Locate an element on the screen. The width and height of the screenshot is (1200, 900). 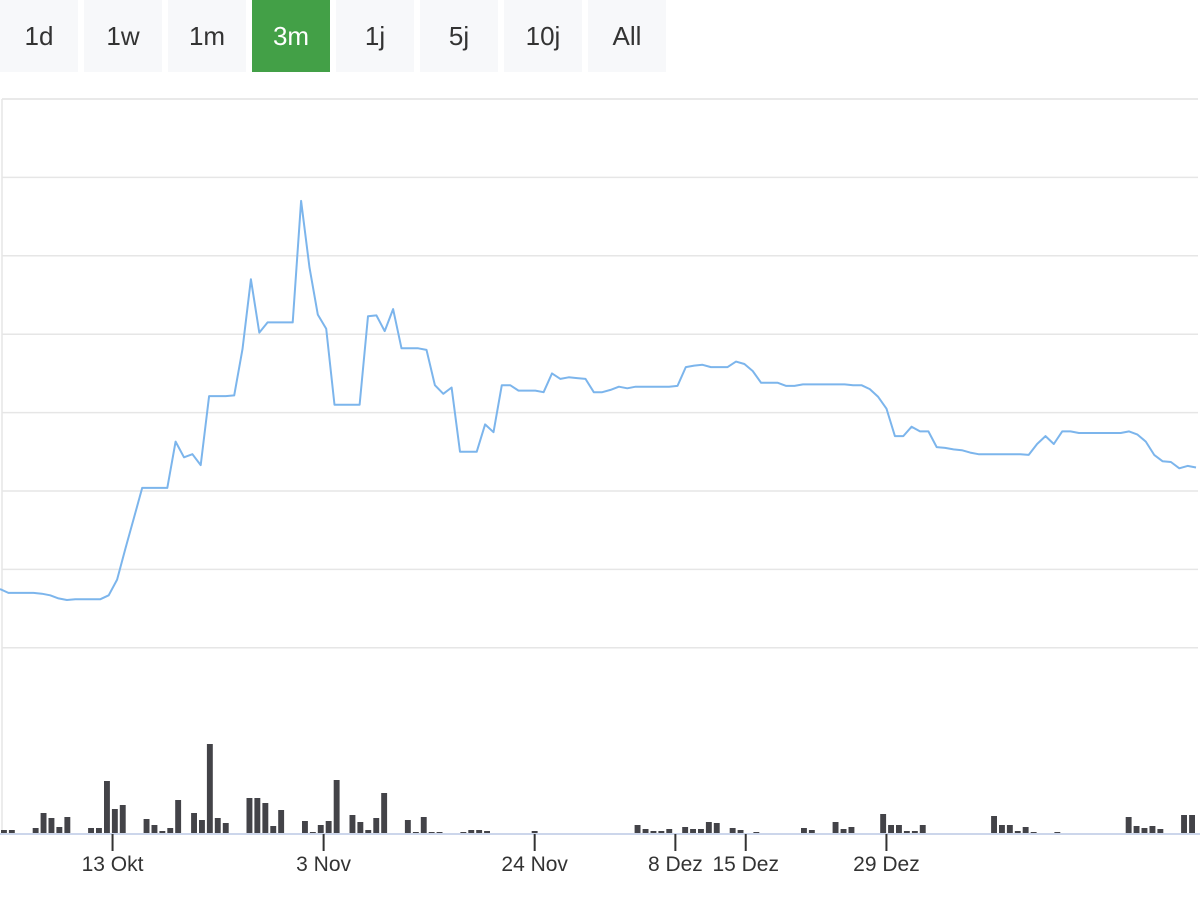
x-tick-label: 8 Dez is located at coordinates (675, 864).